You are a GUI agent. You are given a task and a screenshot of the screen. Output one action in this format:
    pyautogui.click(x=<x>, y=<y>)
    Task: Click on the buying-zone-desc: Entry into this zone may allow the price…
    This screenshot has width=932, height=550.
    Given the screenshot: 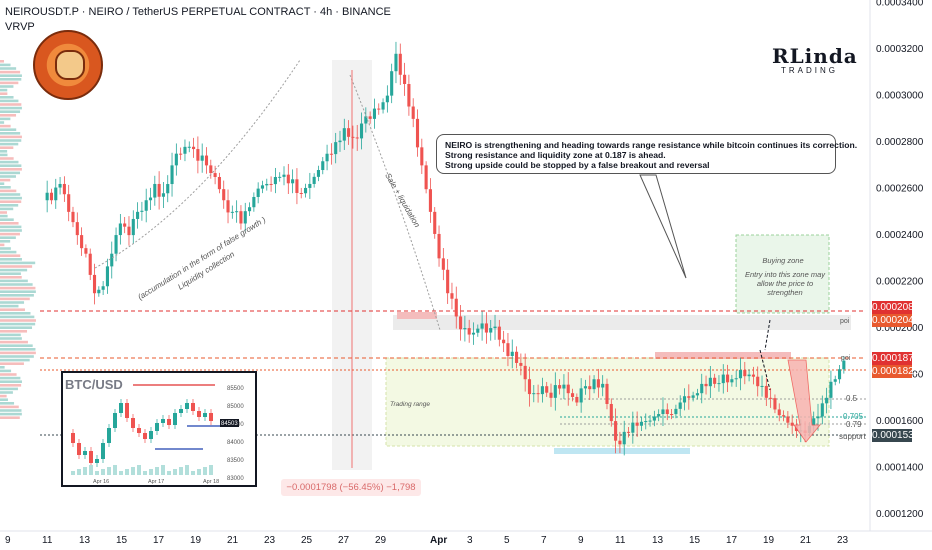 What is the action you would take?
    pyautogui.click(x=785, y=283)
    